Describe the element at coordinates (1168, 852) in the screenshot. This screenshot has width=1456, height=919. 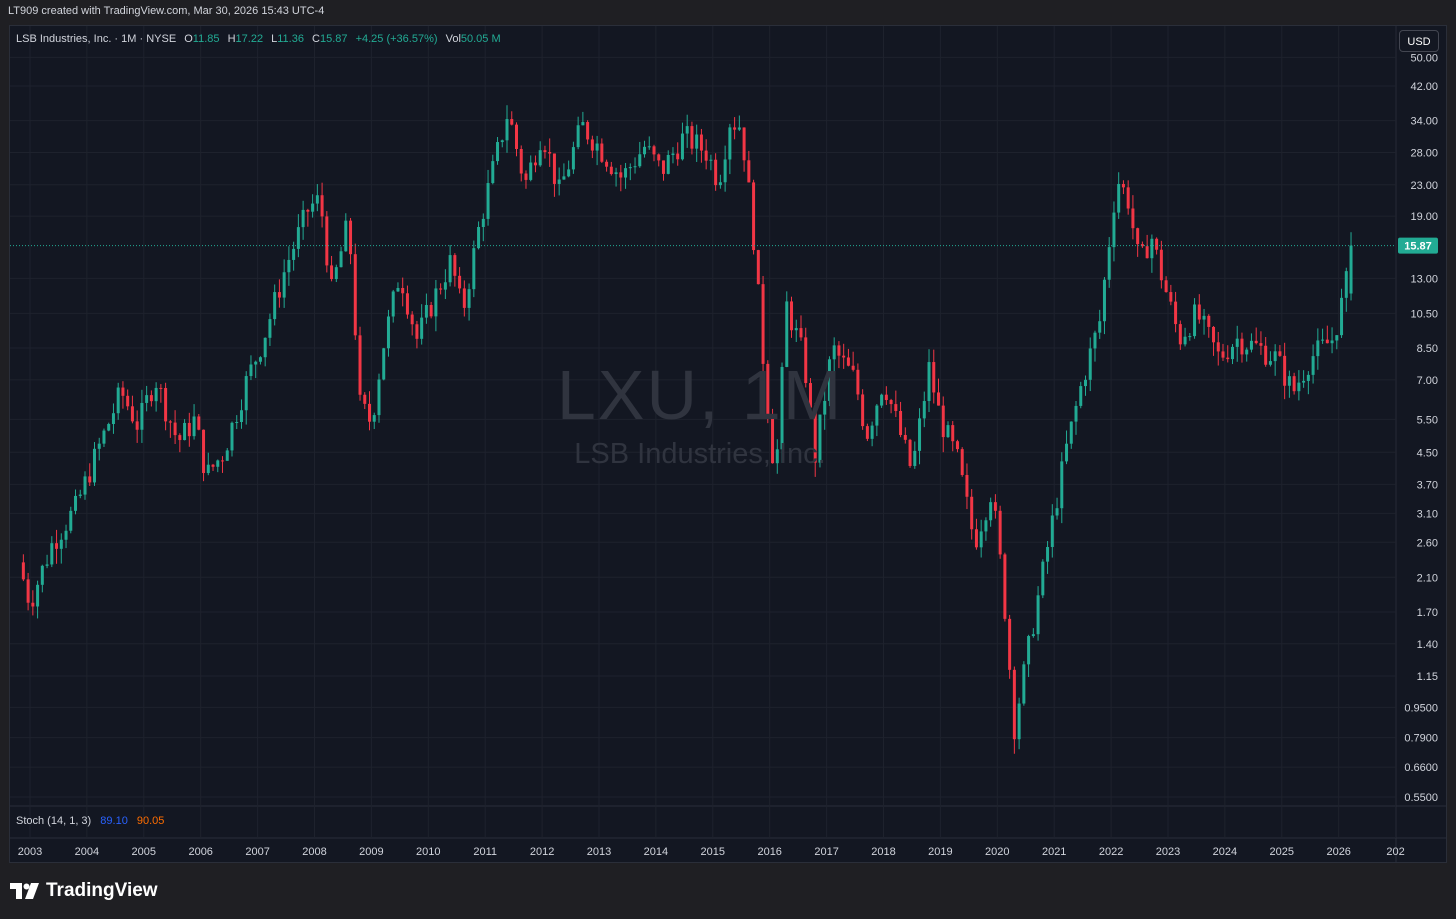
I see `time-tick-label: 2023` at that location.